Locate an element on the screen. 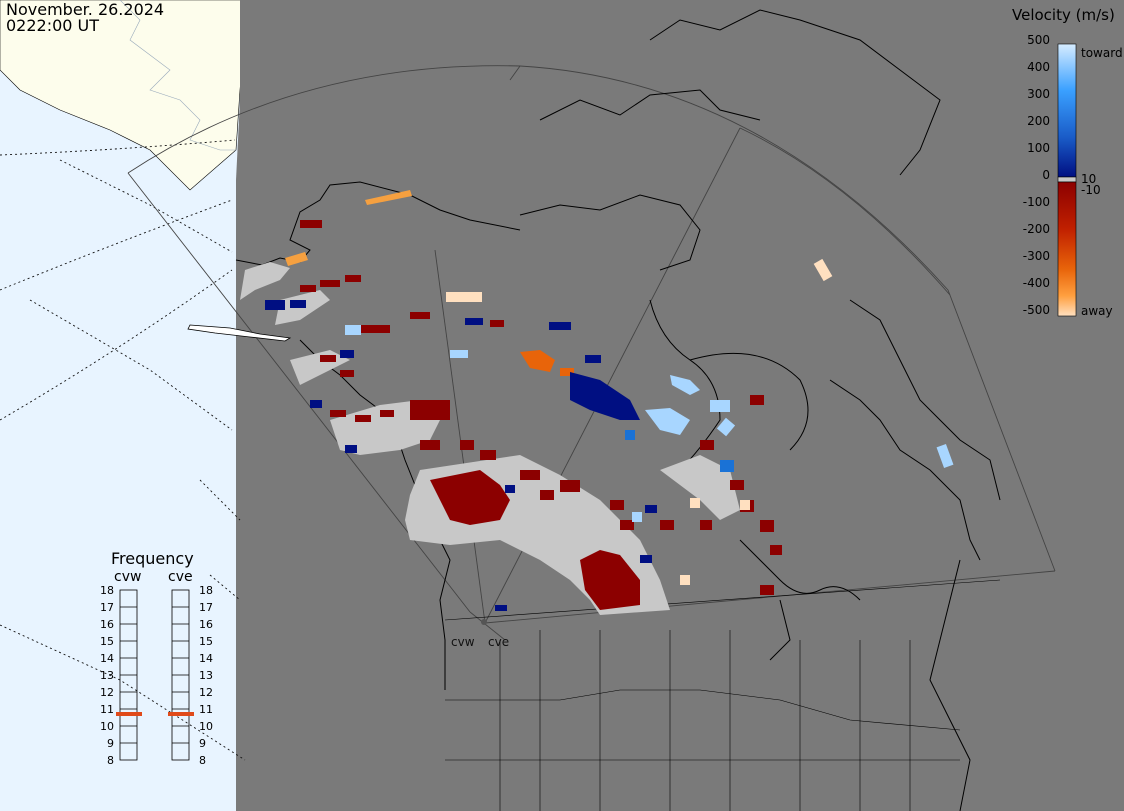  site-label-cve: cve is located at coordinates (499, 642).